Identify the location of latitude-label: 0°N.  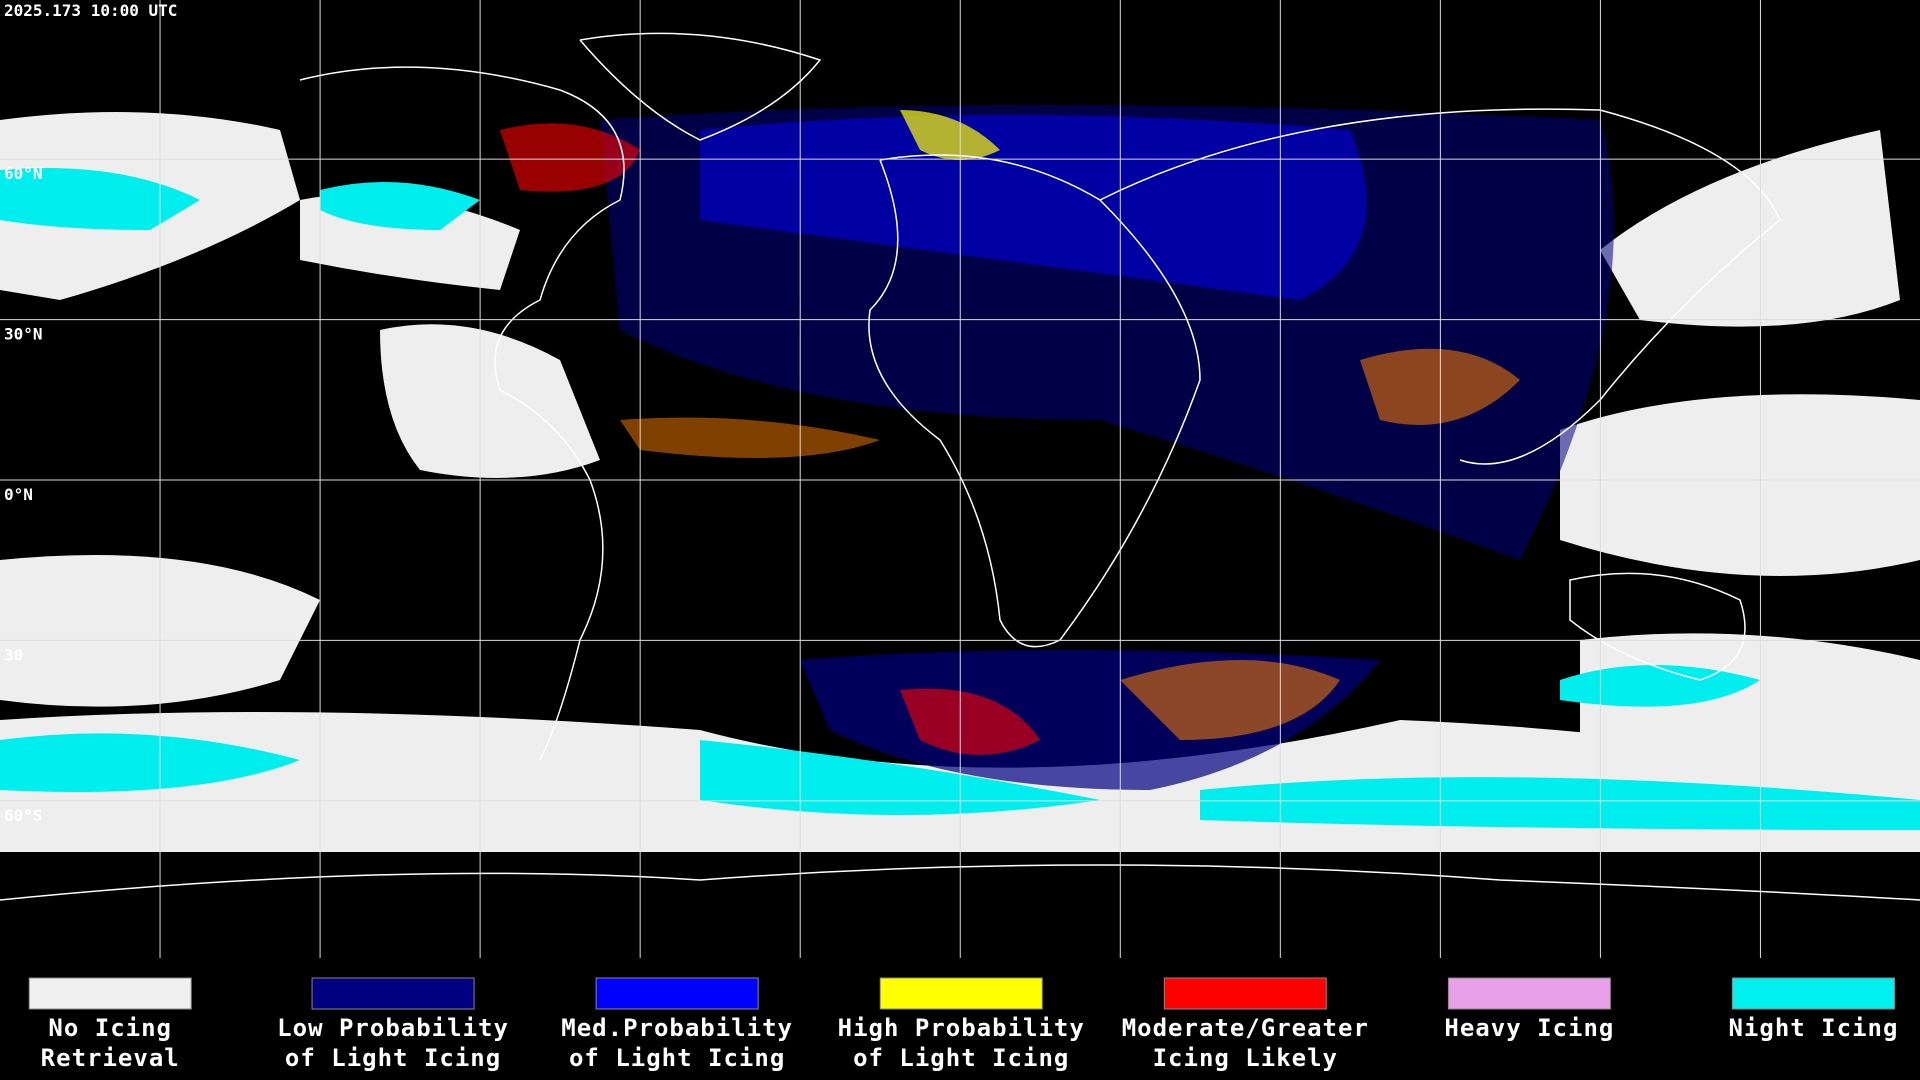
(18, 494).